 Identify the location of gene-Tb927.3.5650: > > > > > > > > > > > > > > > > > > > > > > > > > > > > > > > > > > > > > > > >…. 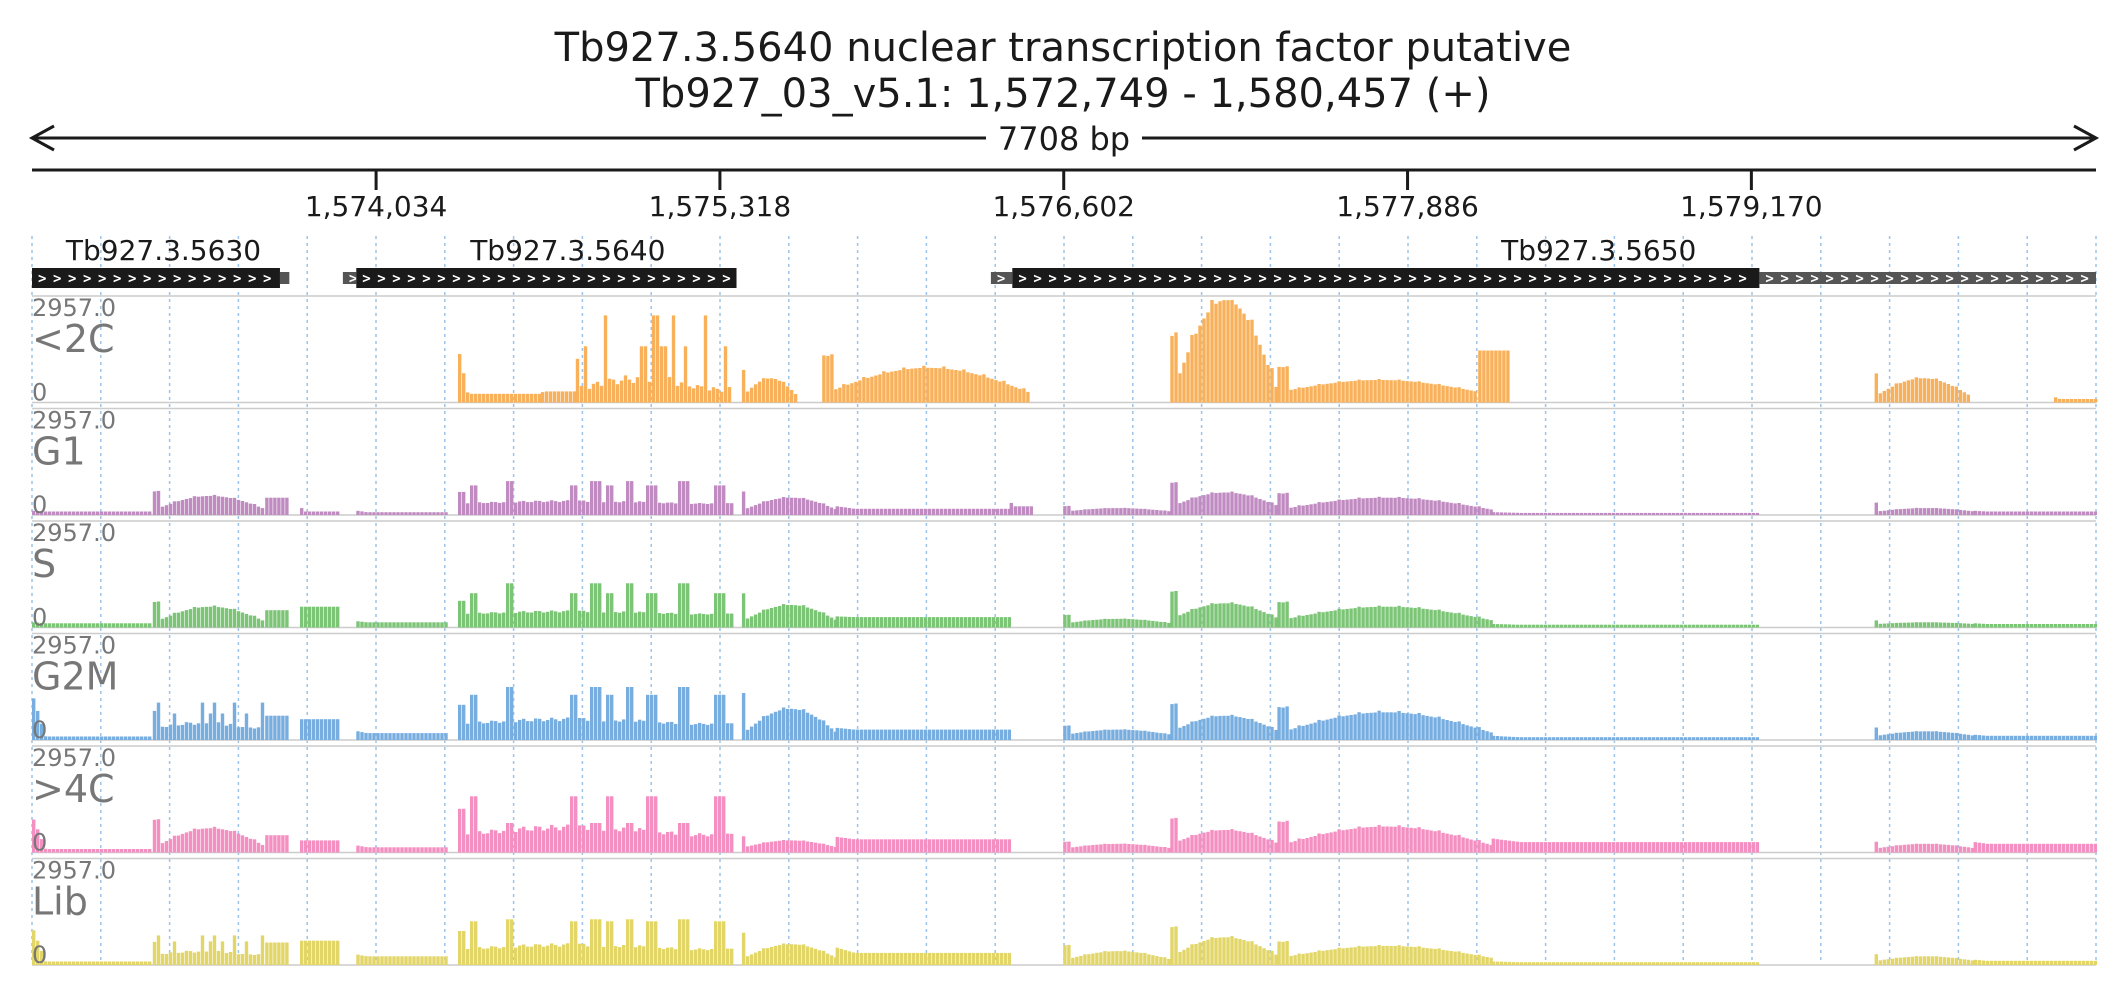
(1543, 261).